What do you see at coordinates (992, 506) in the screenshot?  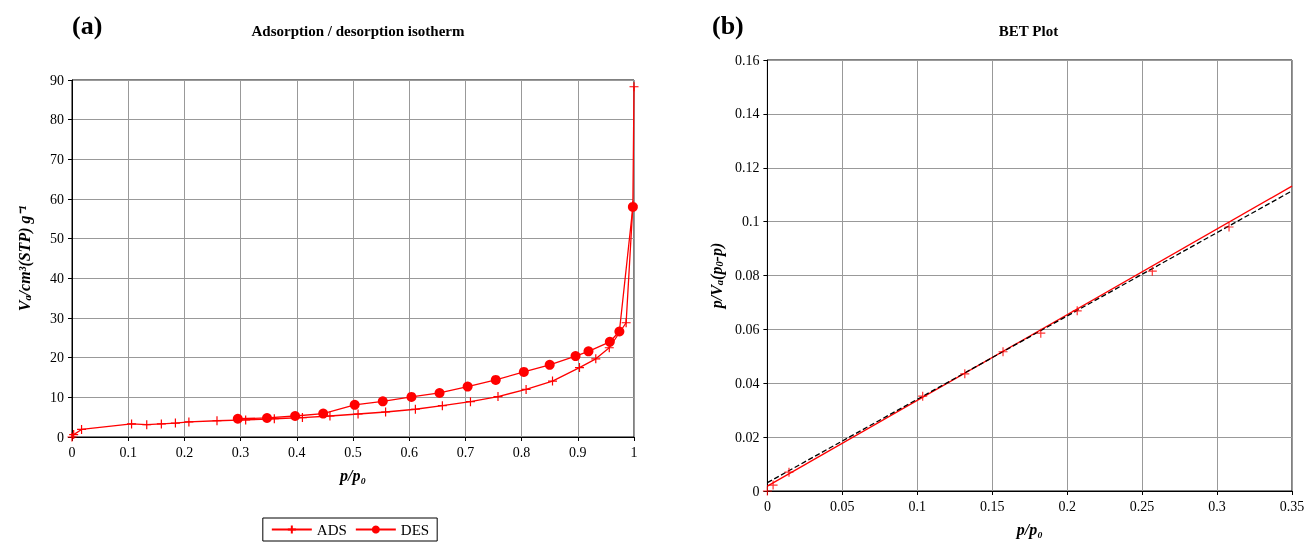 I see `x-tick-label: 0.15` at bounding box center [992, 506].